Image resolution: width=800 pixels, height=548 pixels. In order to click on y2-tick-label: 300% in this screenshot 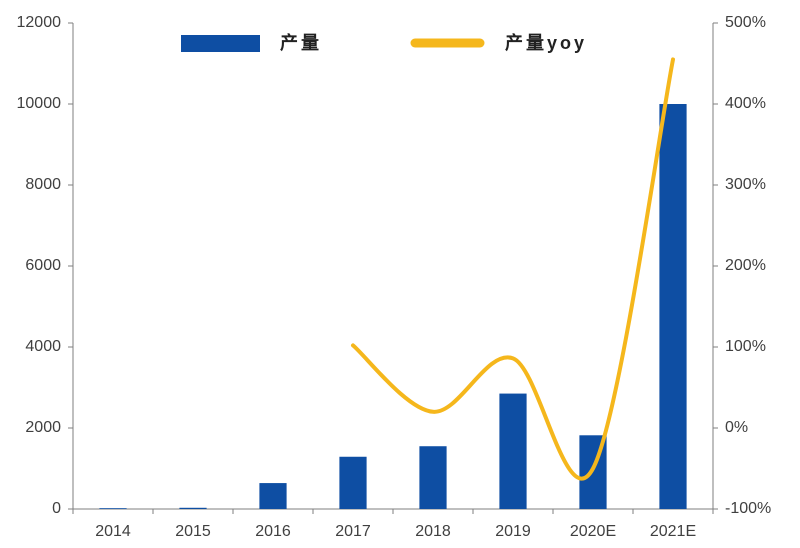, I will do `click(745, 184)`.